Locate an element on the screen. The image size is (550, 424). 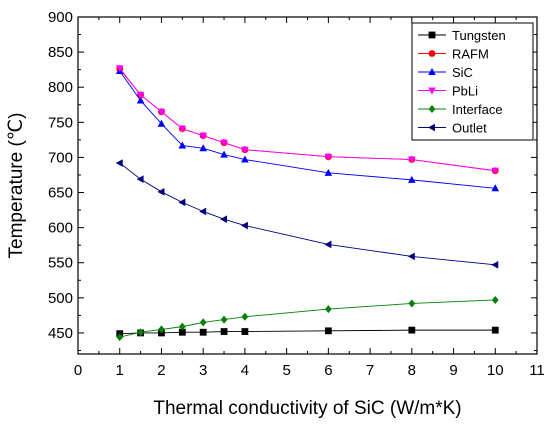
y-tick-label: 700 is located at coordinates (60, 157).